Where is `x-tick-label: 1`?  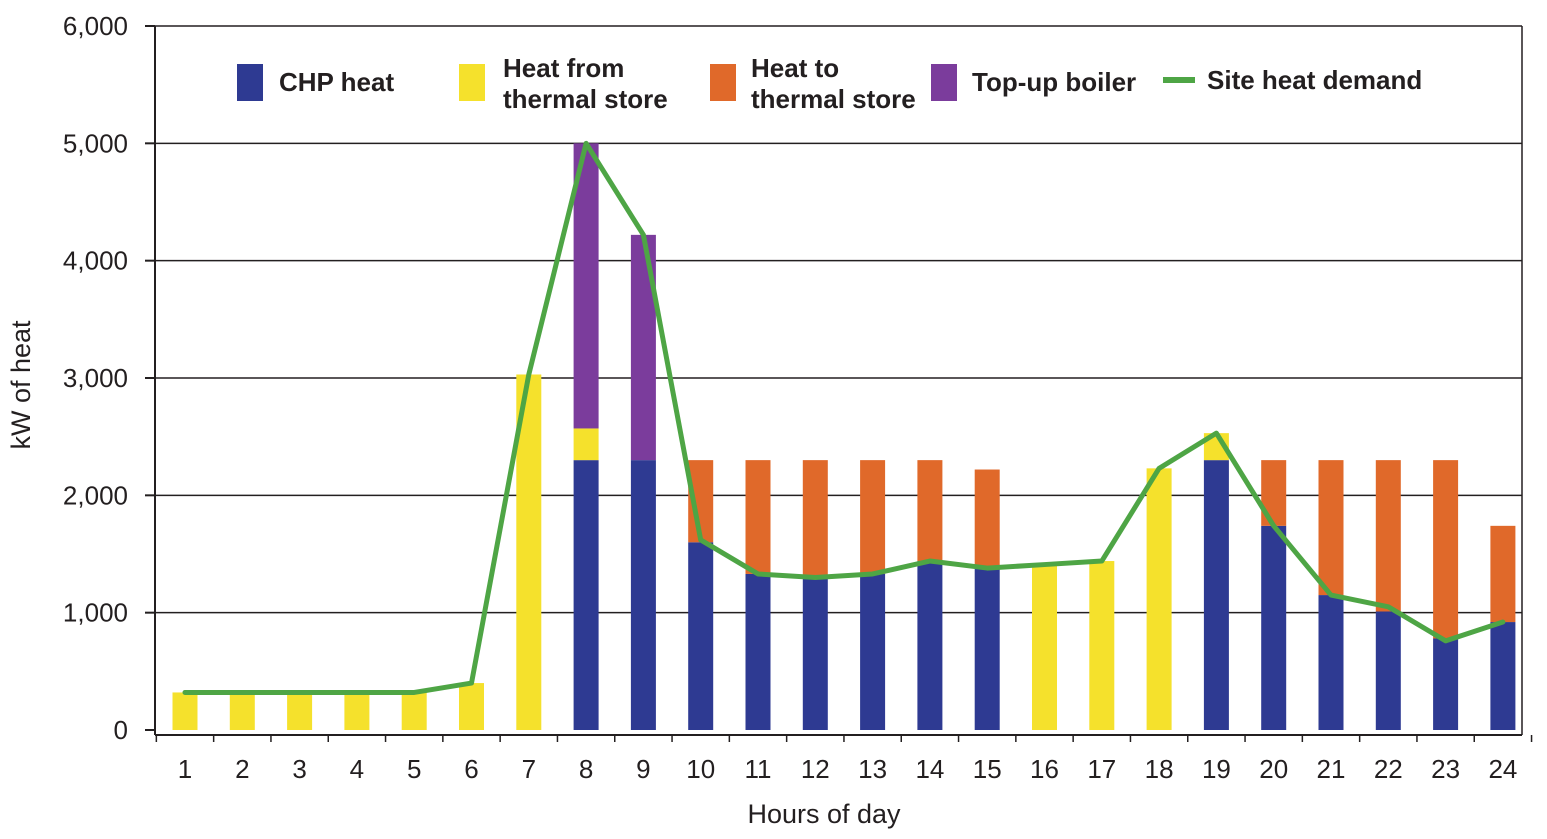 x-tick-label: 1 is located at coordinates (185, 769).